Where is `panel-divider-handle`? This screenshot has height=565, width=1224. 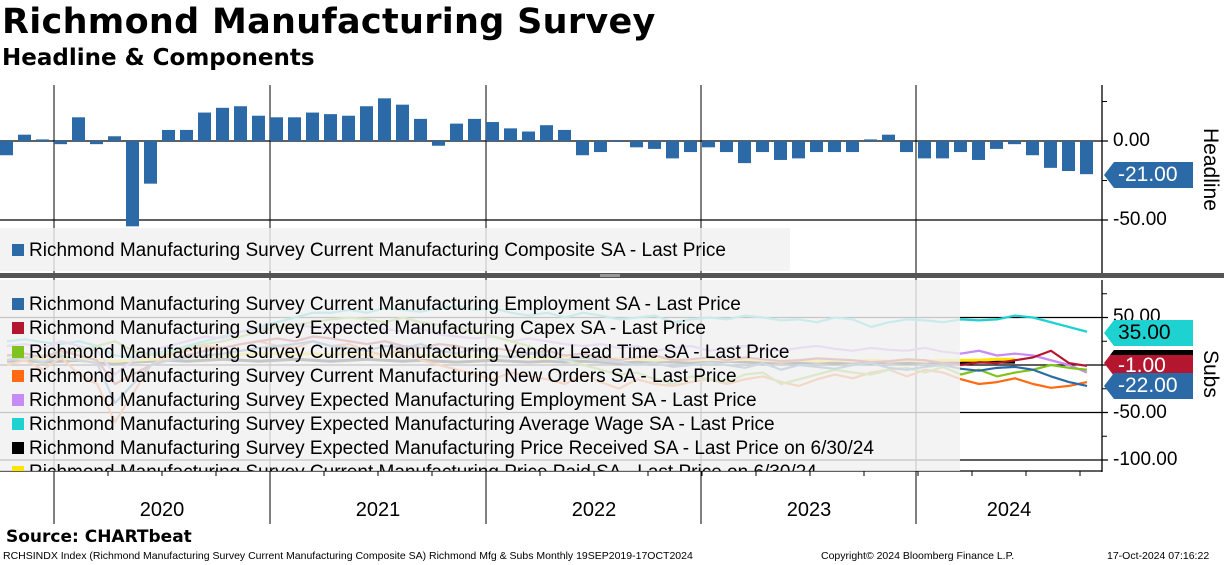 panel-divider-handle is located at coordinates (610, 275).